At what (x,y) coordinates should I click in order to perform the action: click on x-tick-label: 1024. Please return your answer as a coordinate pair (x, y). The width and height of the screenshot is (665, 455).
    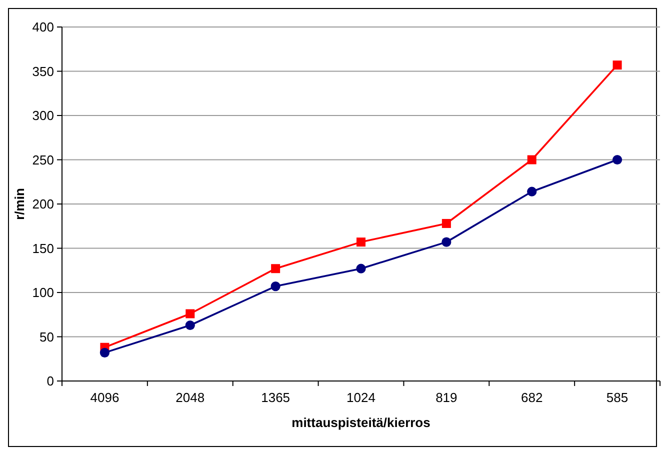
    Looking at the image, I should click on (361, 397).